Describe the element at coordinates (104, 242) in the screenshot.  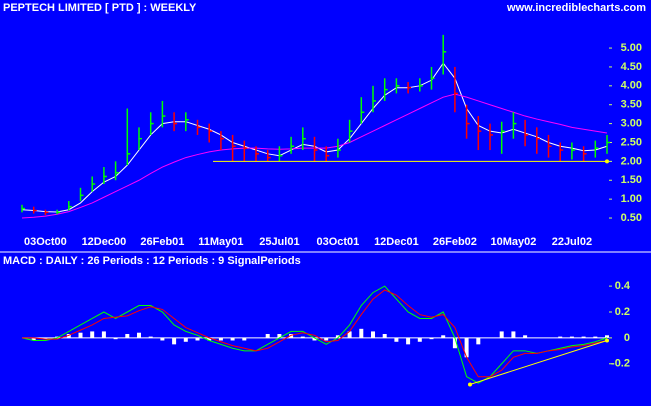
I see `x-tick-label: 12Dec00` at that location.